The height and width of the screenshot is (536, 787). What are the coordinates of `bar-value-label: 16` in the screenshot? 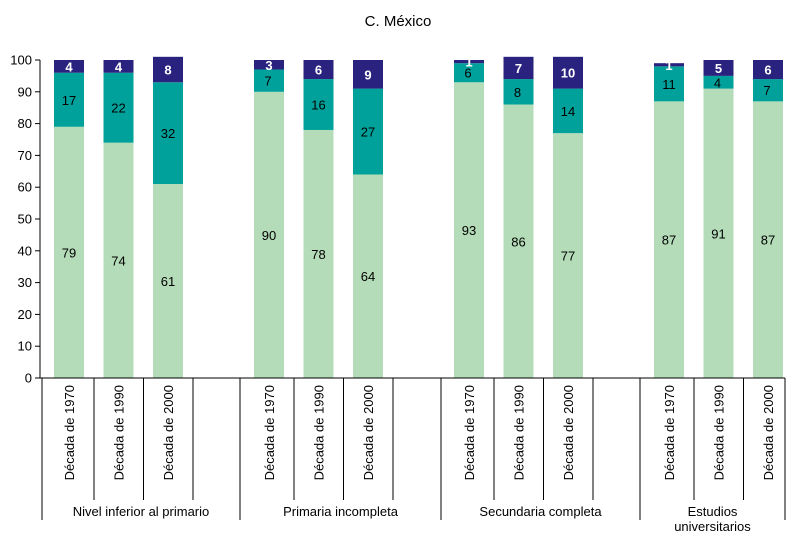 It's located at (318, 105).